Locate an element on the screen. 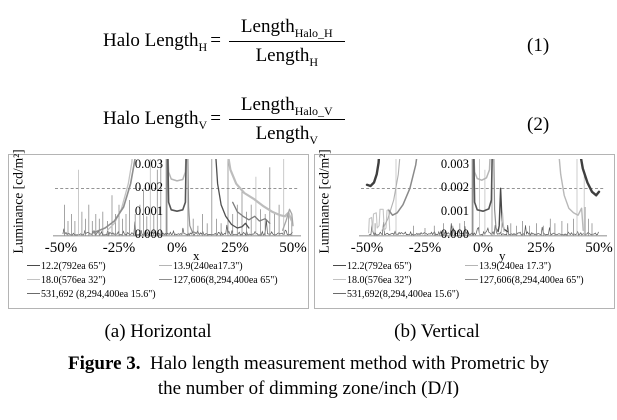  figure-caption-label: Figure 3. is located at coordinates (104, 363).